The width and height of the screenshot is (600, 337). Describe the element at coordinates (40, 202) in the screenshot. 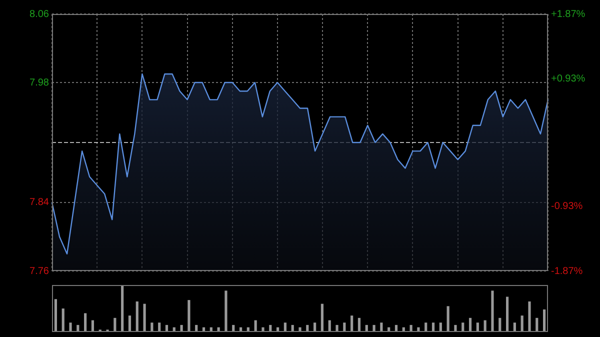

I see `y-tick-label: 7.84` at that location.